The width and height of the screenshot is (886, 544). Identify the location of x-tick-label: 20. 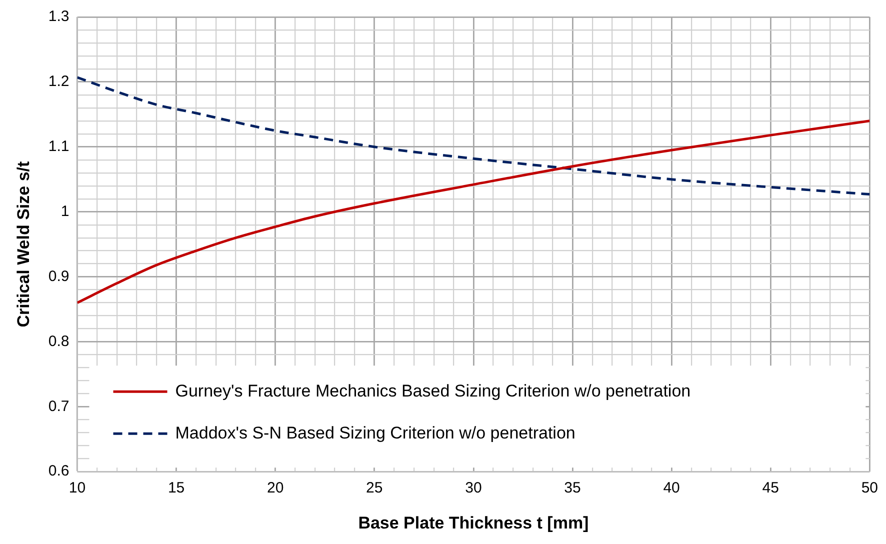
(275, 488).